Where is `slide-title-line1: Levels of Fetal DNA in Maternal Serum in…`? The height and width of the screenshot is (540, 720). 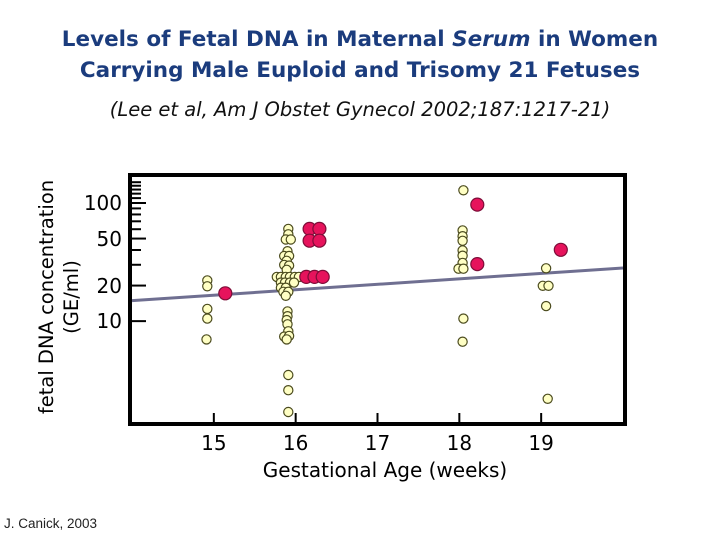
slide-title-line1: Levels of Fetal DNA in Maternal Serum in… is located at coordinates (360, 39).